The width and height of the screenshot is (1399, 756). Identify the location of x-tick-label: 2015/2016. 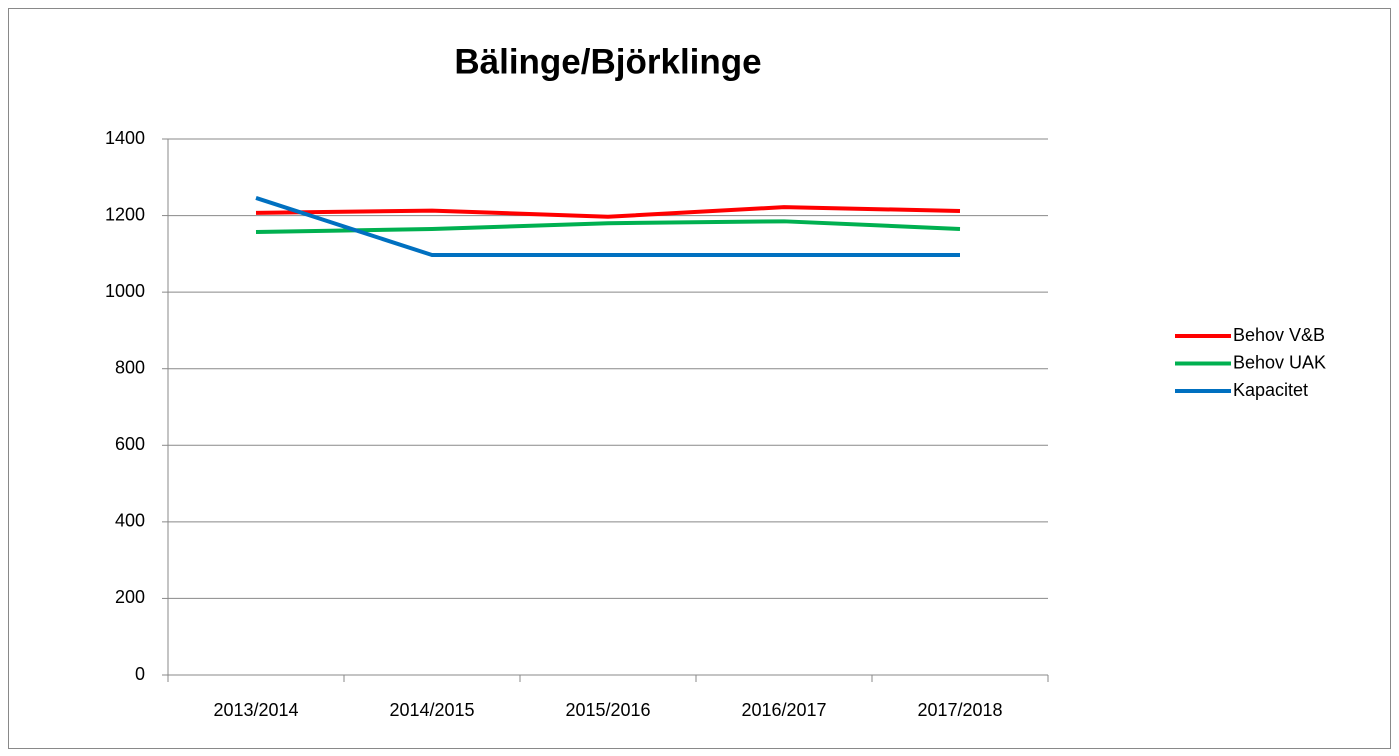
(607, 710).